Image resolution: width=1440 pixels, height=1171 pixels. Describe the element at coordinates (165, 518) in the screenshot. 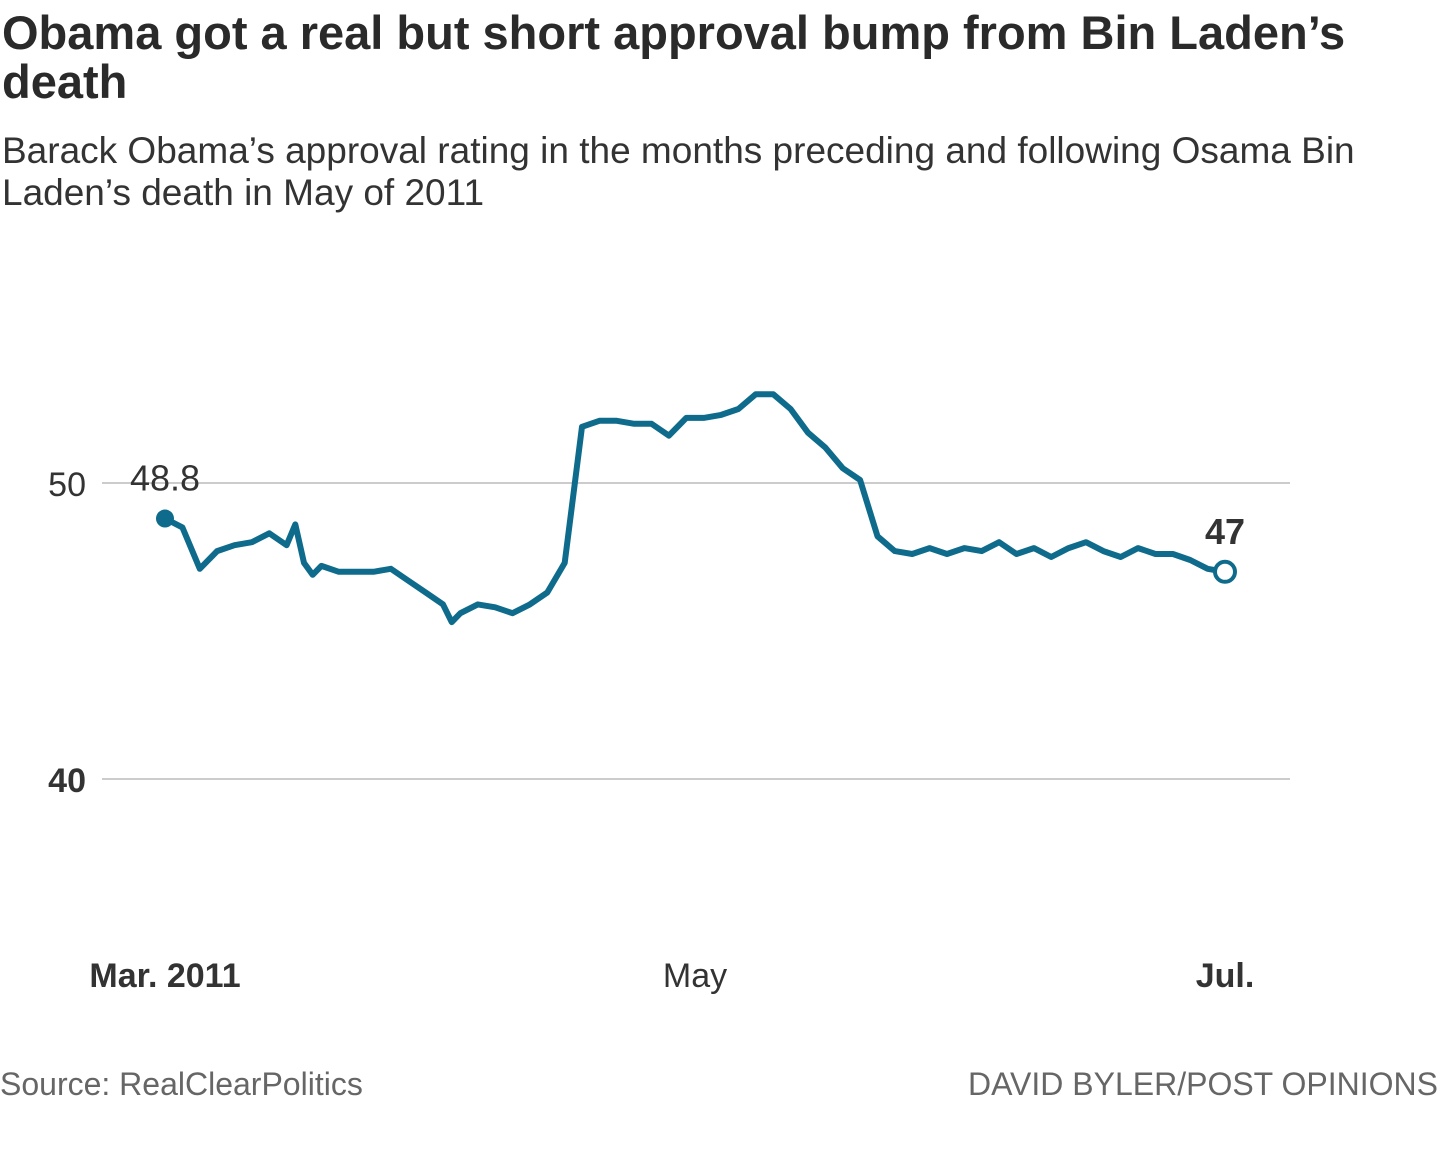

I see `start-point-marker` at that location.